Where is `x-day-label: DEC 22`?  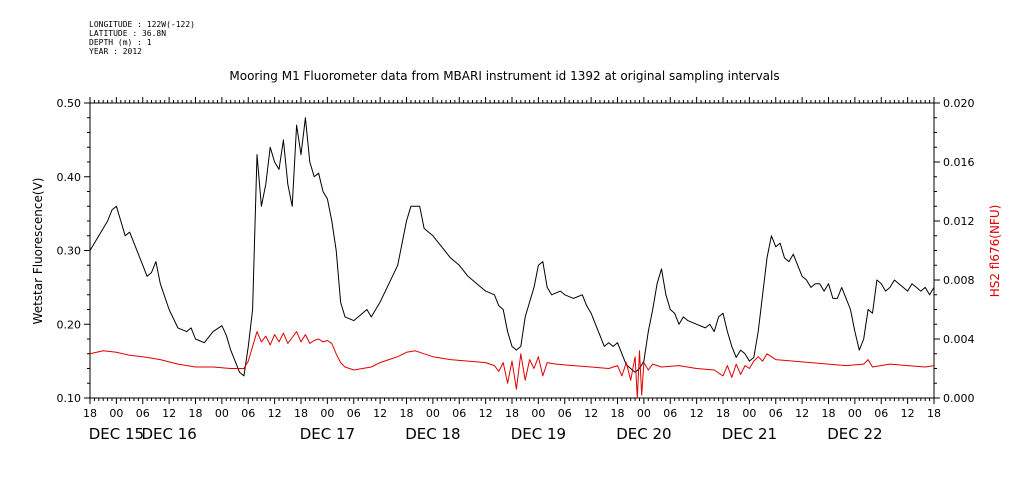
x-day-label: DEC 22 is located at coordinates (854, 434).